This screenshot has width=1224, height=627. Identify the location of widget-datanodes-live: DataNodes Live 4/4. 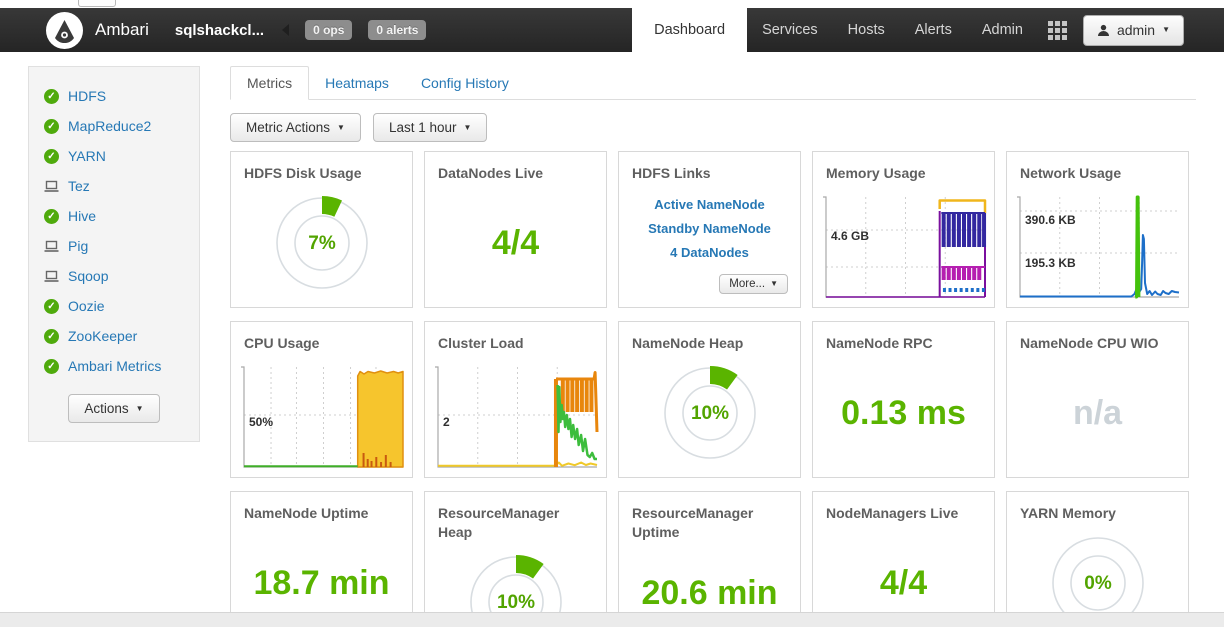
(515, 229).